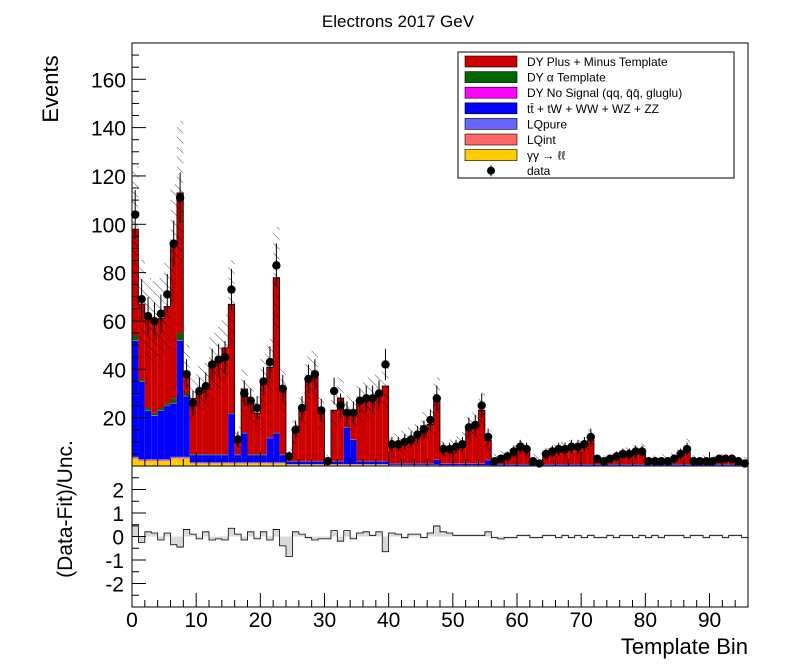  Describe the element at coordinates (108, 225) in the screenshot. I see `y-tick-label: 100` at that location.